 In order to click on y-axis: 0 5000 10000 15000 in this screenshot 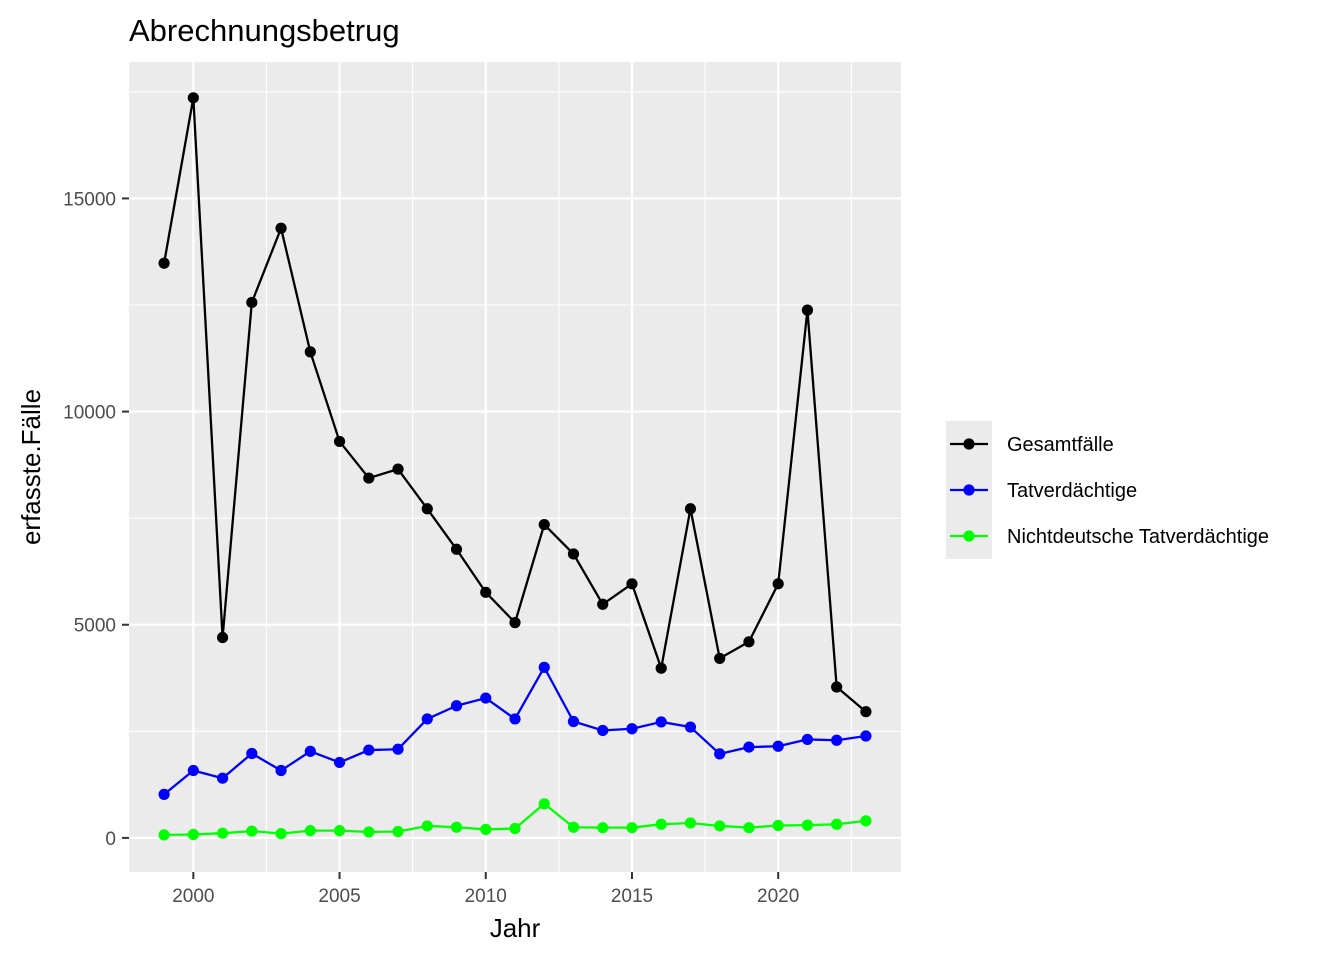, I will do `click(96, 519)`.